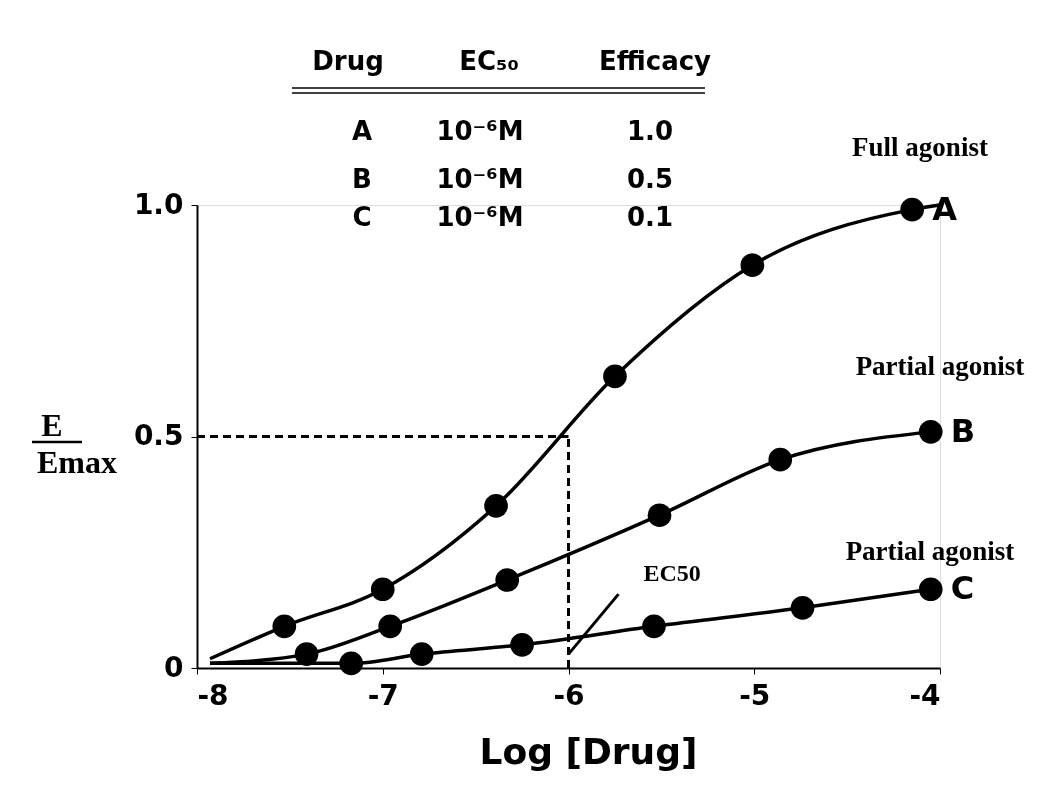 This screenshot has height=786, width=1055. Describe the element at coordinates (213, 695) in the screenshot. I see `x-tick-label: -8` at that location.